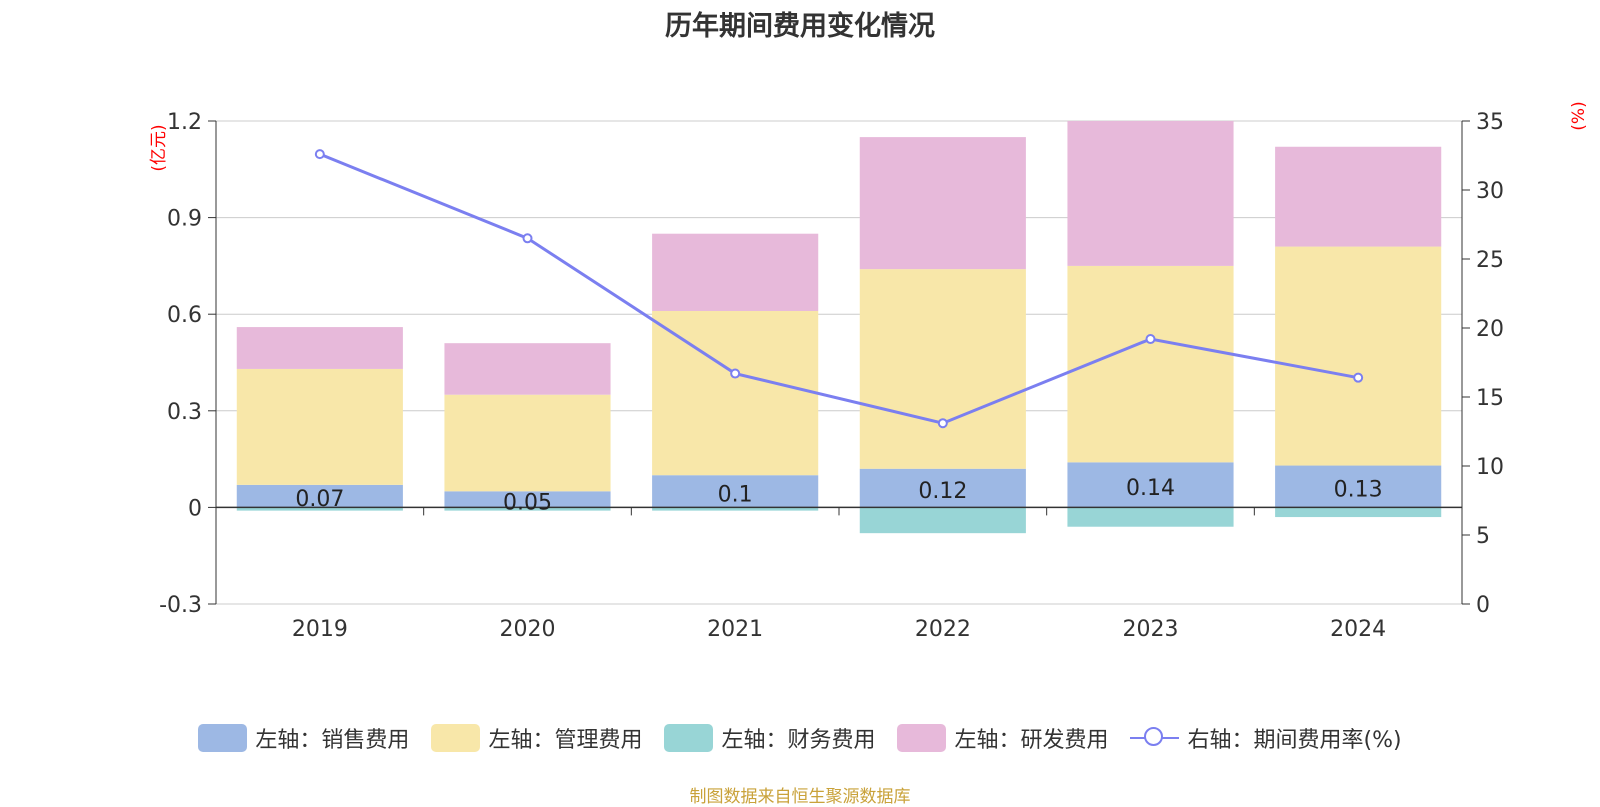 The width and height of the screenshot is (1600, 807). What do you see at coordinates (800, 797) in the screenshot?
I see `source-note: 制图数据来自恒生聚源数据库` at bounding box center [800, 797].